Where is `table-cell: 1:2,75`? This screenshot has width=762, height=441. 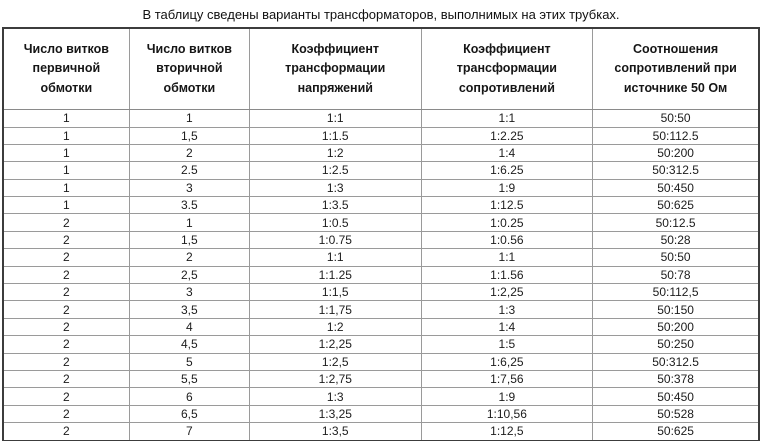 table-cell: 1:2,75 is located at coordinates (335, 379).